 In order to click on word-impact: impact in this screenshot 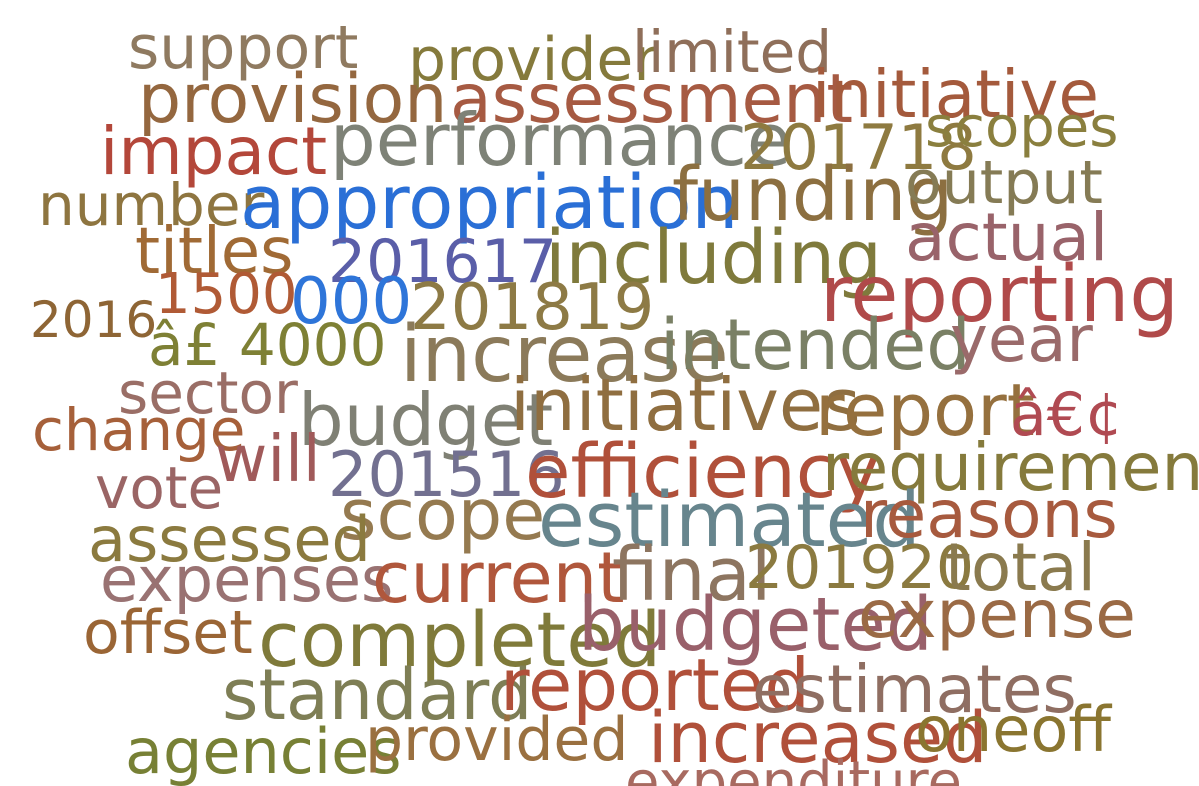, I will do `click(214, 151)`.